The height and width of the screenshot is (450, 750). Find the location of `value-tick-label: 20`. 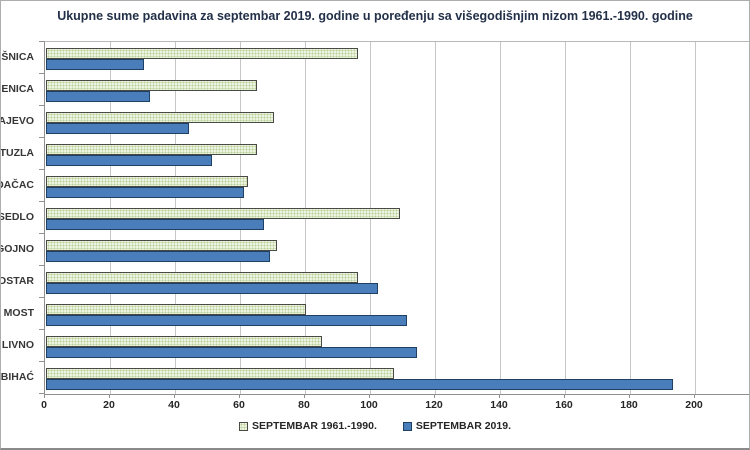

value-tick-label: 20 is located at coordinates (109, 405).